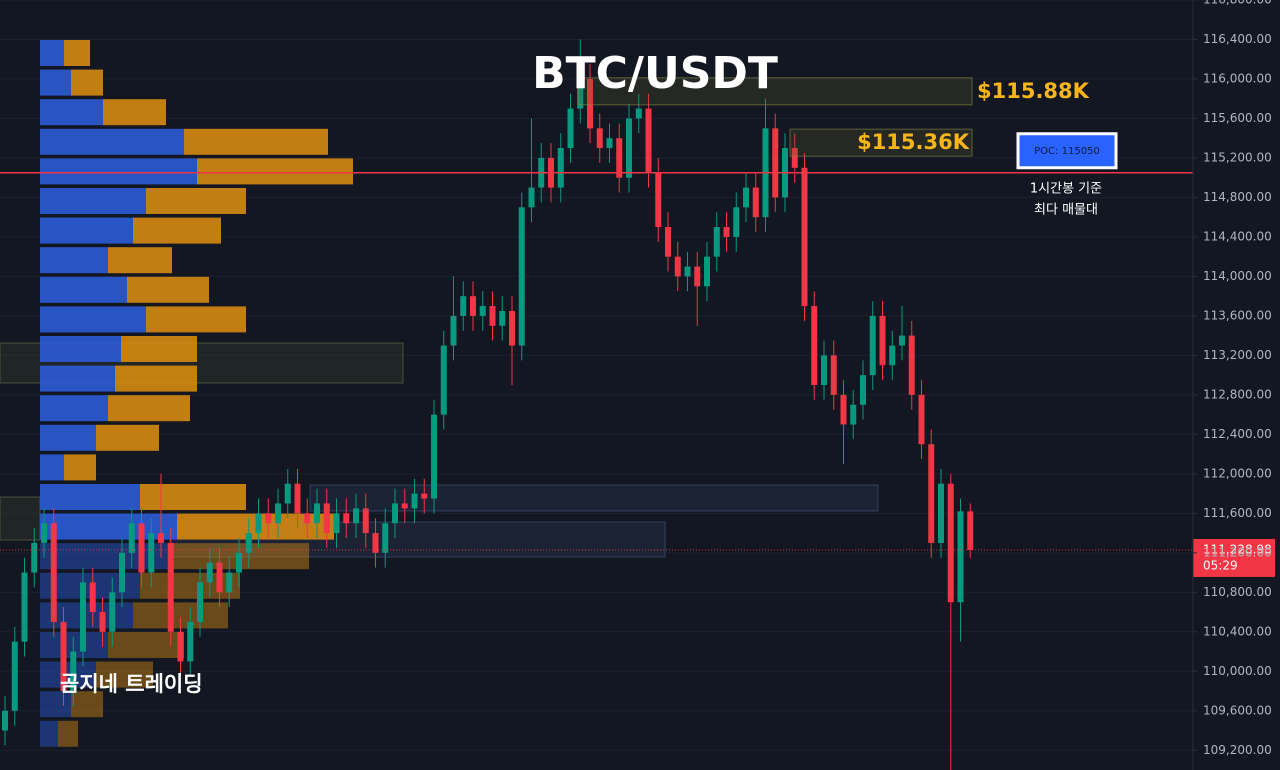 The height and width of the screenshot is (770, 1280). What do you see at coordinates (1237, 355) in the screenshot?
I see `y-tick-label: 113,200.00` at bounding box center [1237, 355].